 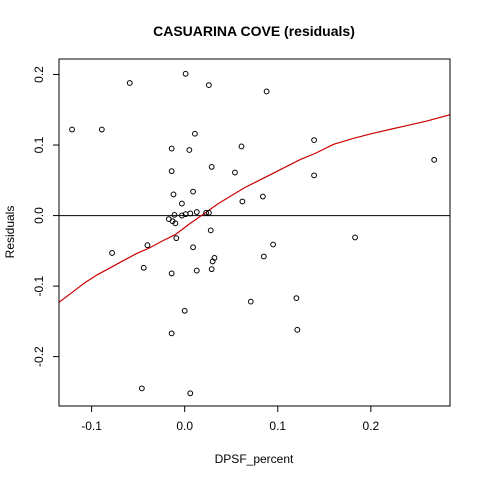 I want to click on y-tick-label: 0.2, so click(x=39, y=74).